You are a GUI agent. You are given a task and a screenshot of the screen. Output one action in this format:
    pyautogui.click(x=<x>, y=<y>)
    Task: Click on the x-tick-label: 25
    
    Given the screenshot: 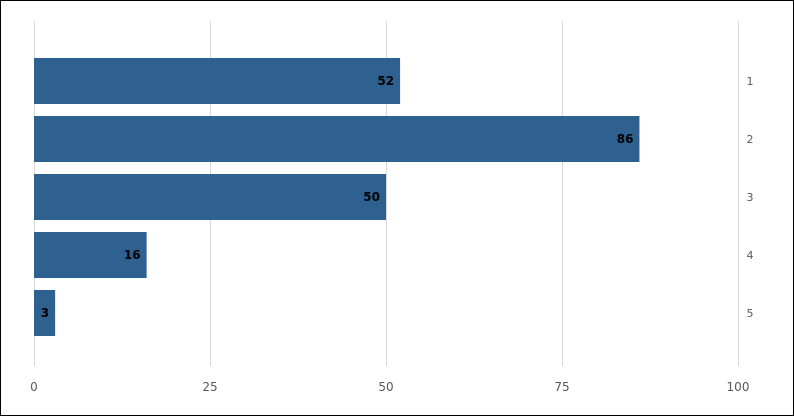 What is the action you would take?
    pyautogui.click(x=209, y=387)
    